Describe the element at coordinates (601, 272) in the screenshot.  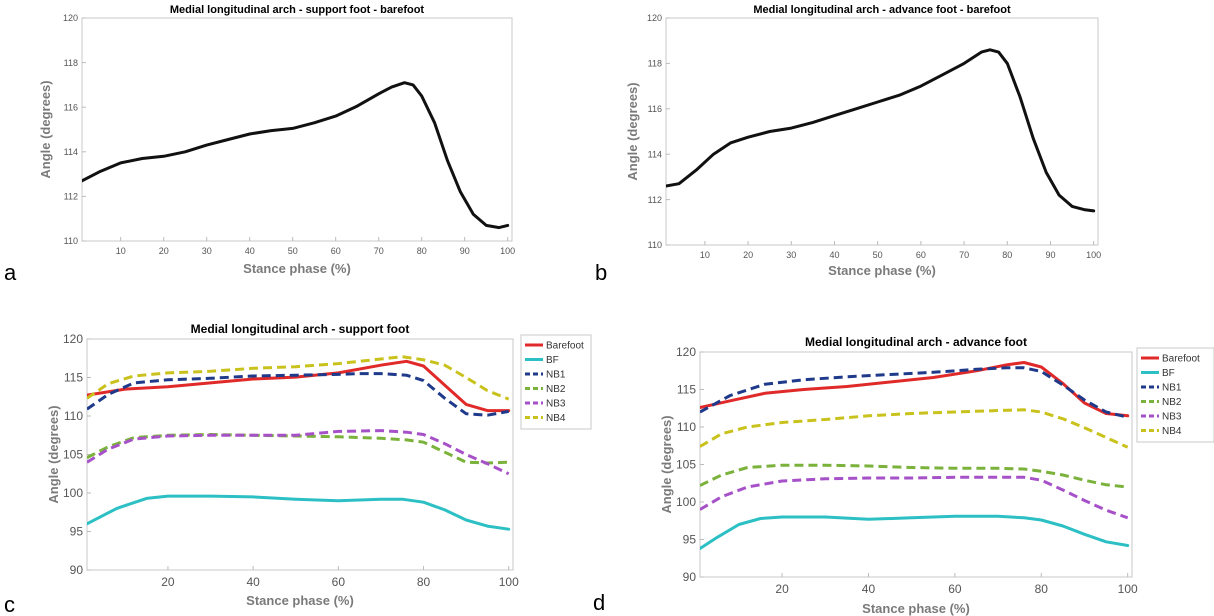
I see `panel-label: b` at that location.